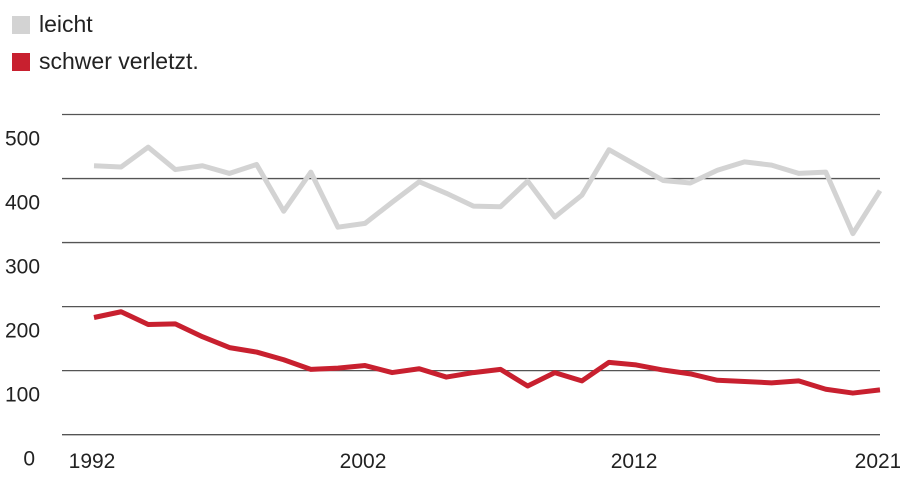 This screenshot has width=900, height=486. What do you see at coordinates (363, 461) in the screenshot?
I see `x-tick-label-2002: 2002` at bounding box center [363, 461].